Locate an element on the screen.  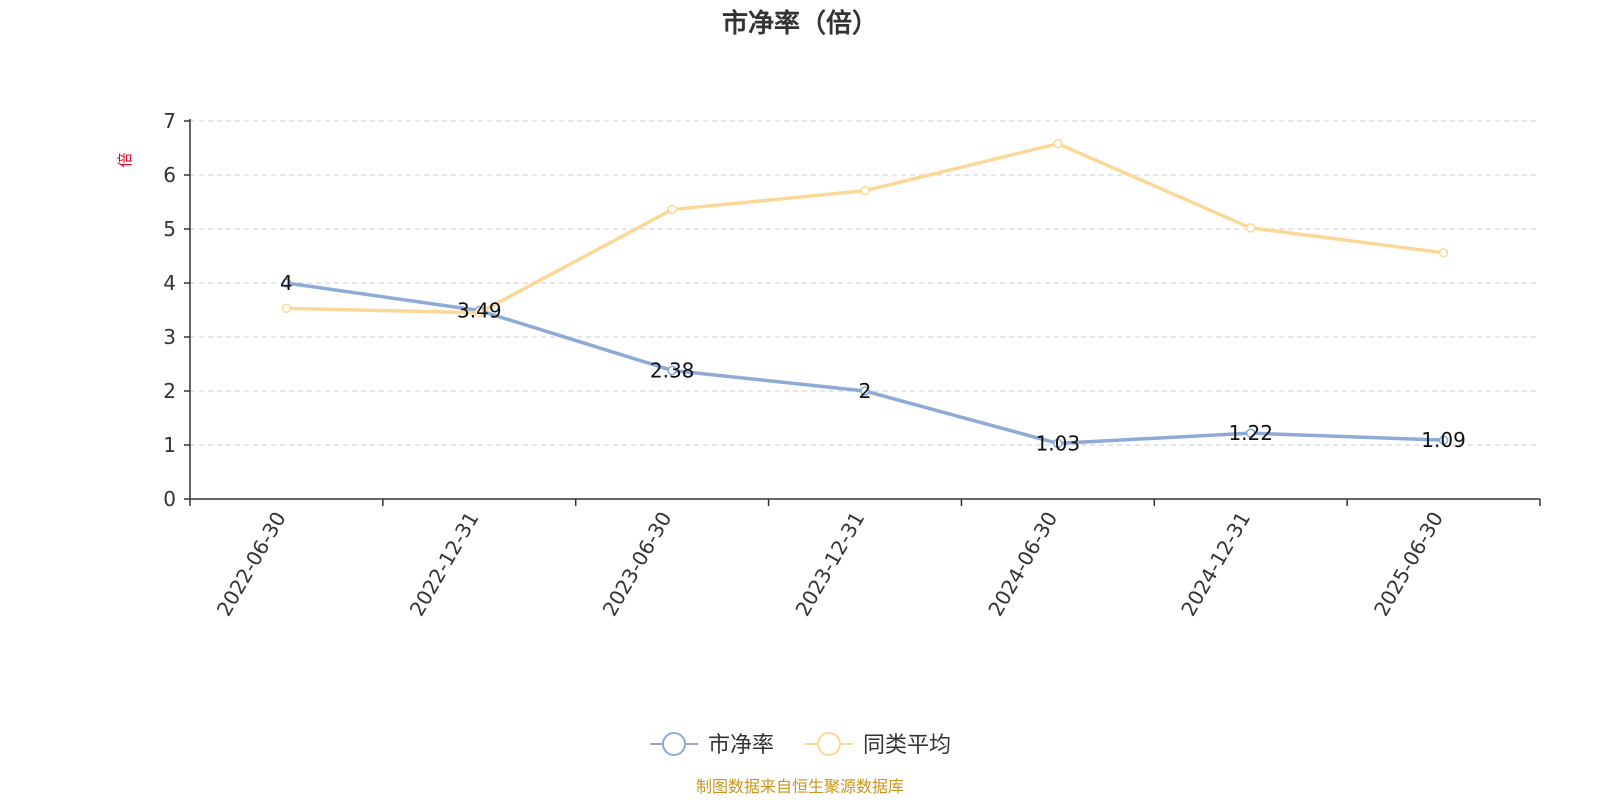
source-note: 制图数据来自恒生聚源数据库 is located at coordinates (800, 786).